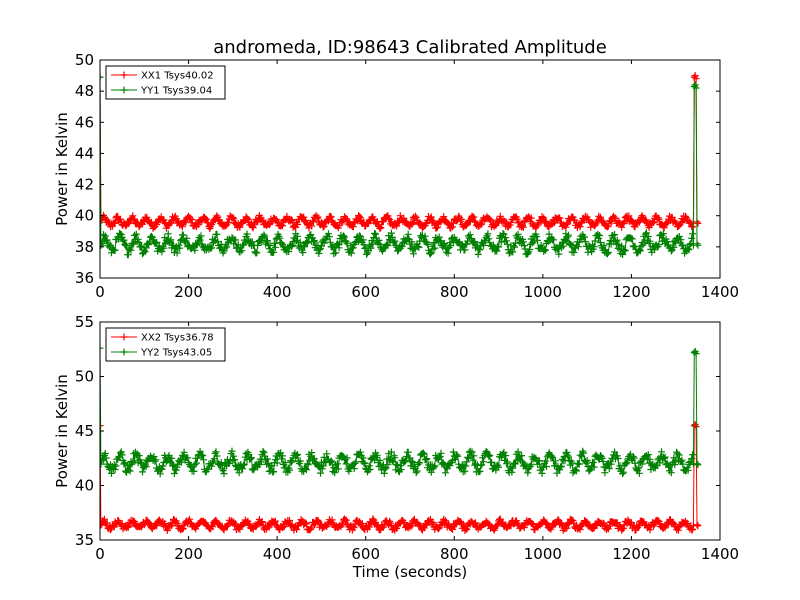 The width and height of the screenshot is (800, 600). What do you see at coordinates (84, 540) in the screenshot?
I see `y-tick-label: 35` at bounding box center [84, 540].